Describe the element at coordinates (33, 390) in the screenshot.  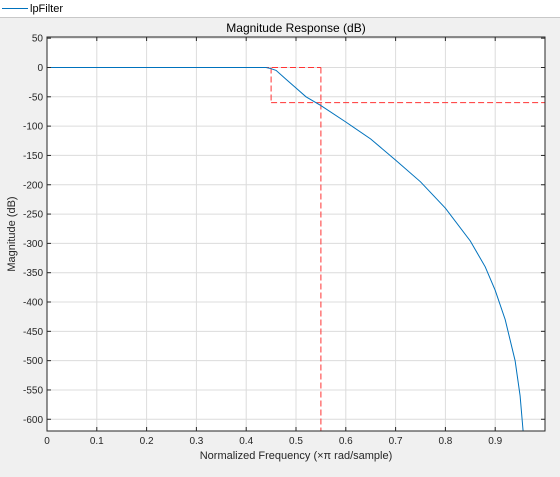
I see `y-tick-label: -550` at that location.